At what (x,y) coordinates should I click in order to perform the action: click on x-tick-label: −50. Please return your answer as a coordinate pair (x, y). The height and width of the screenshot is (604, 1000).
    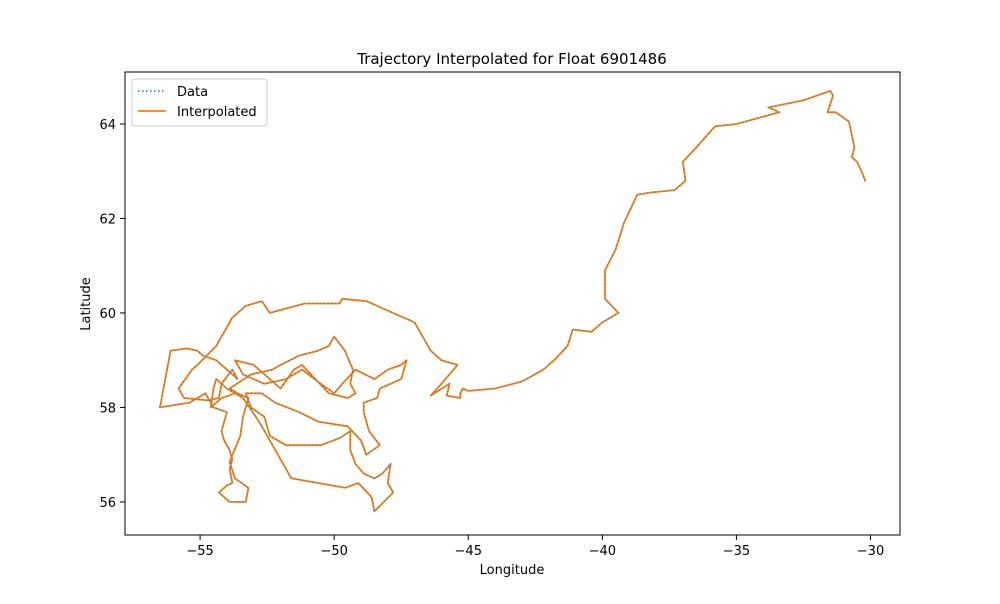
    Looking at the image, I should click on (333, 551).